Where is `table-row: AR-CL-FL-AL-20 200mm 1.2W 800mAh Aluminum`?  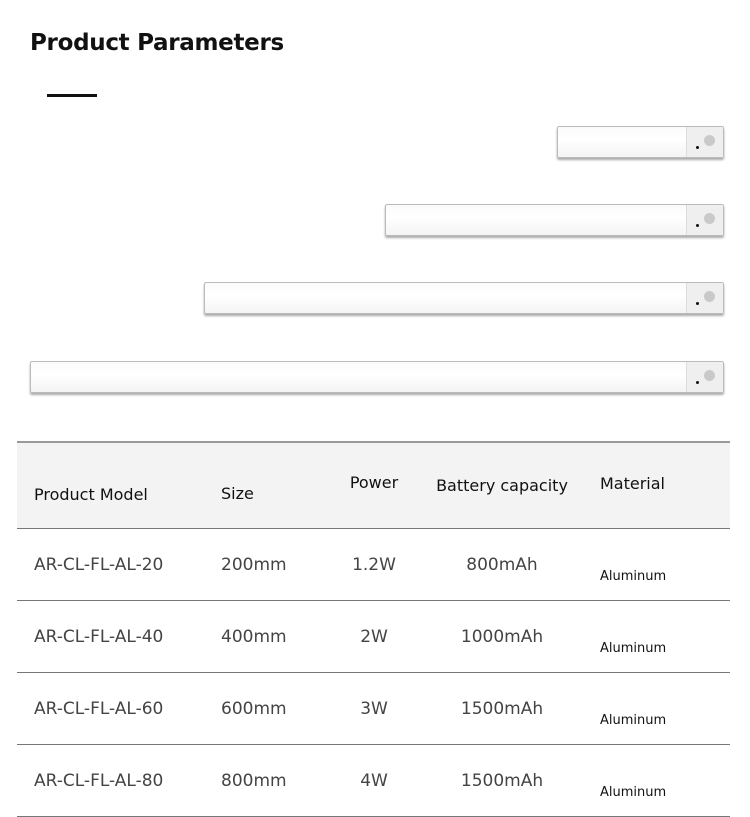
table-row: AR-CL-FL-AL-20 200mm 1.2W 800mAh Aluminum is located at coordinates (373, 564).